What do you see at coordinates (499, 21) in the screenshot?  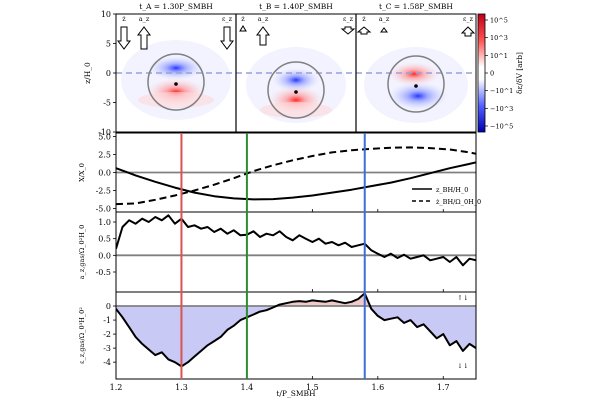 I see `colorbar-tick-label: 10^5` at bounding box center [499, 21].